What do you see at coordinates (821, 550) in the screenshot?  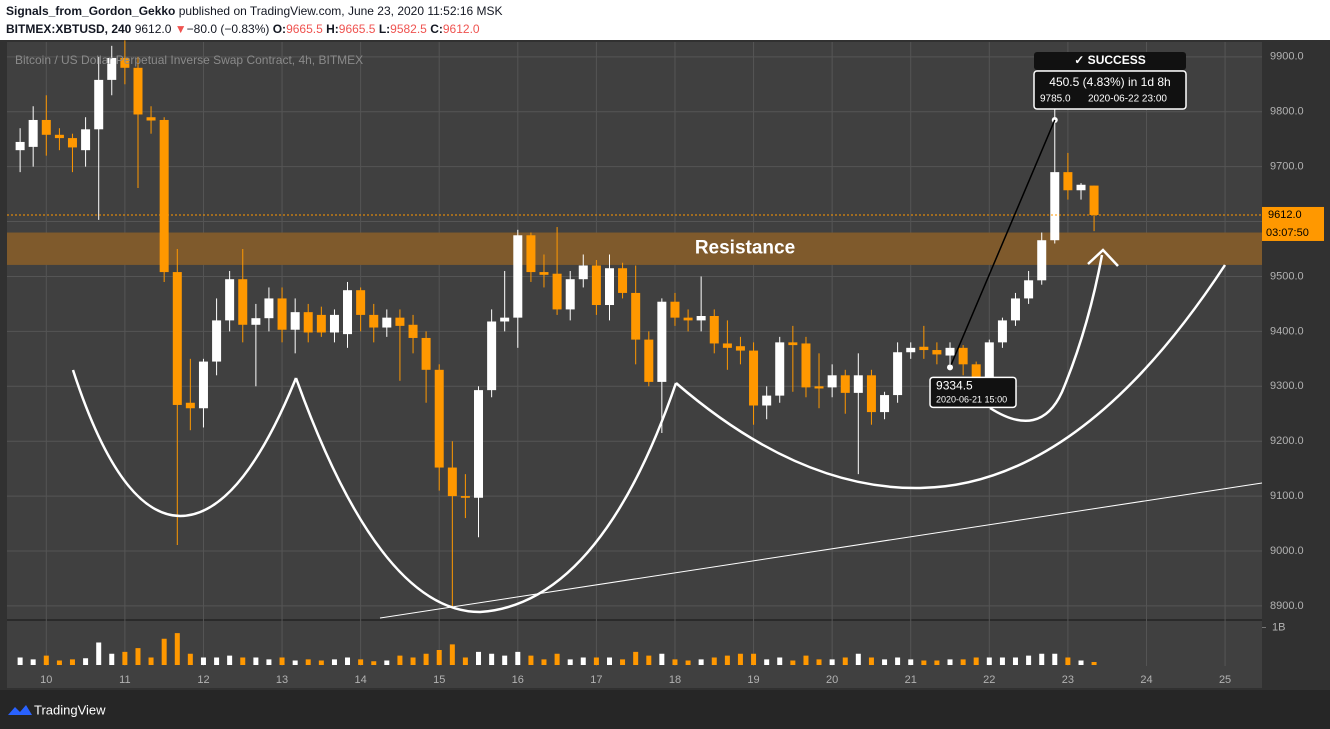 I see `trend-line` at bounding box center [821, 550].